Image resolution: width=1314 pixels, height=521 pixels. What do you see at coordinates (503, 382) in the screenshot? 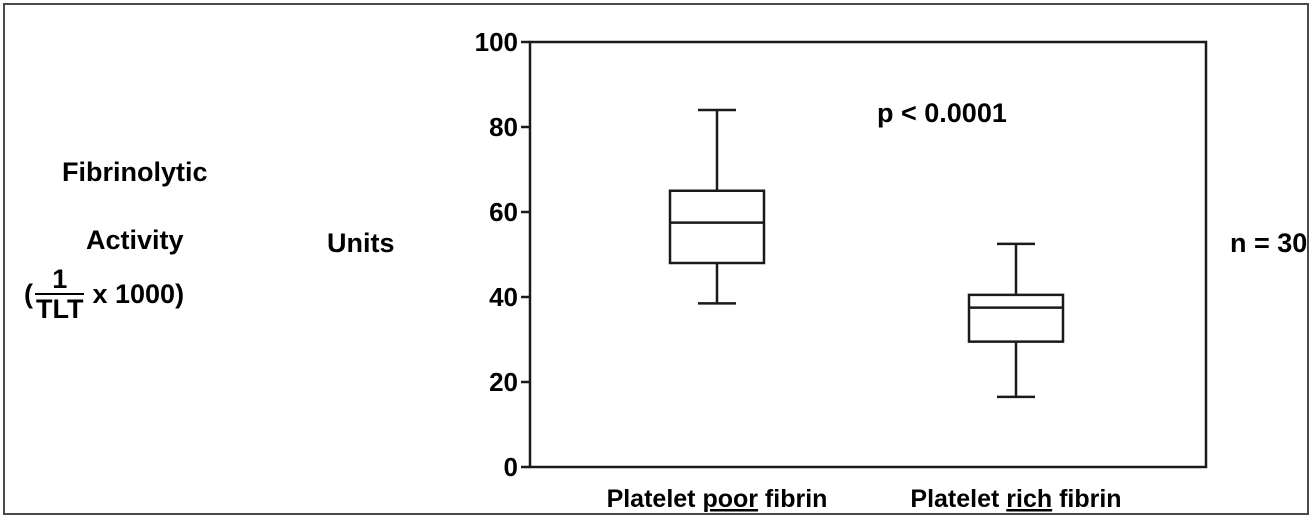
I see `y-tick-label: 20` at bounding box center [503, 382].